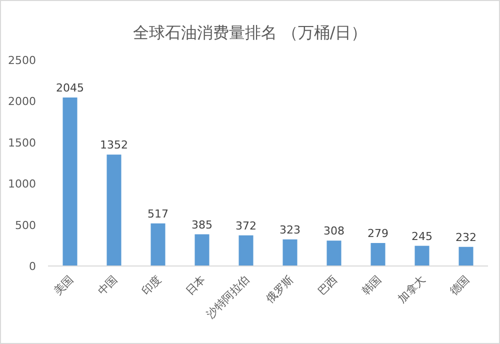 This screenshot has height=344, width=500. Describe the element at coordinates (378, 233) in the screenshot. I see `data-label: 279` at that location.